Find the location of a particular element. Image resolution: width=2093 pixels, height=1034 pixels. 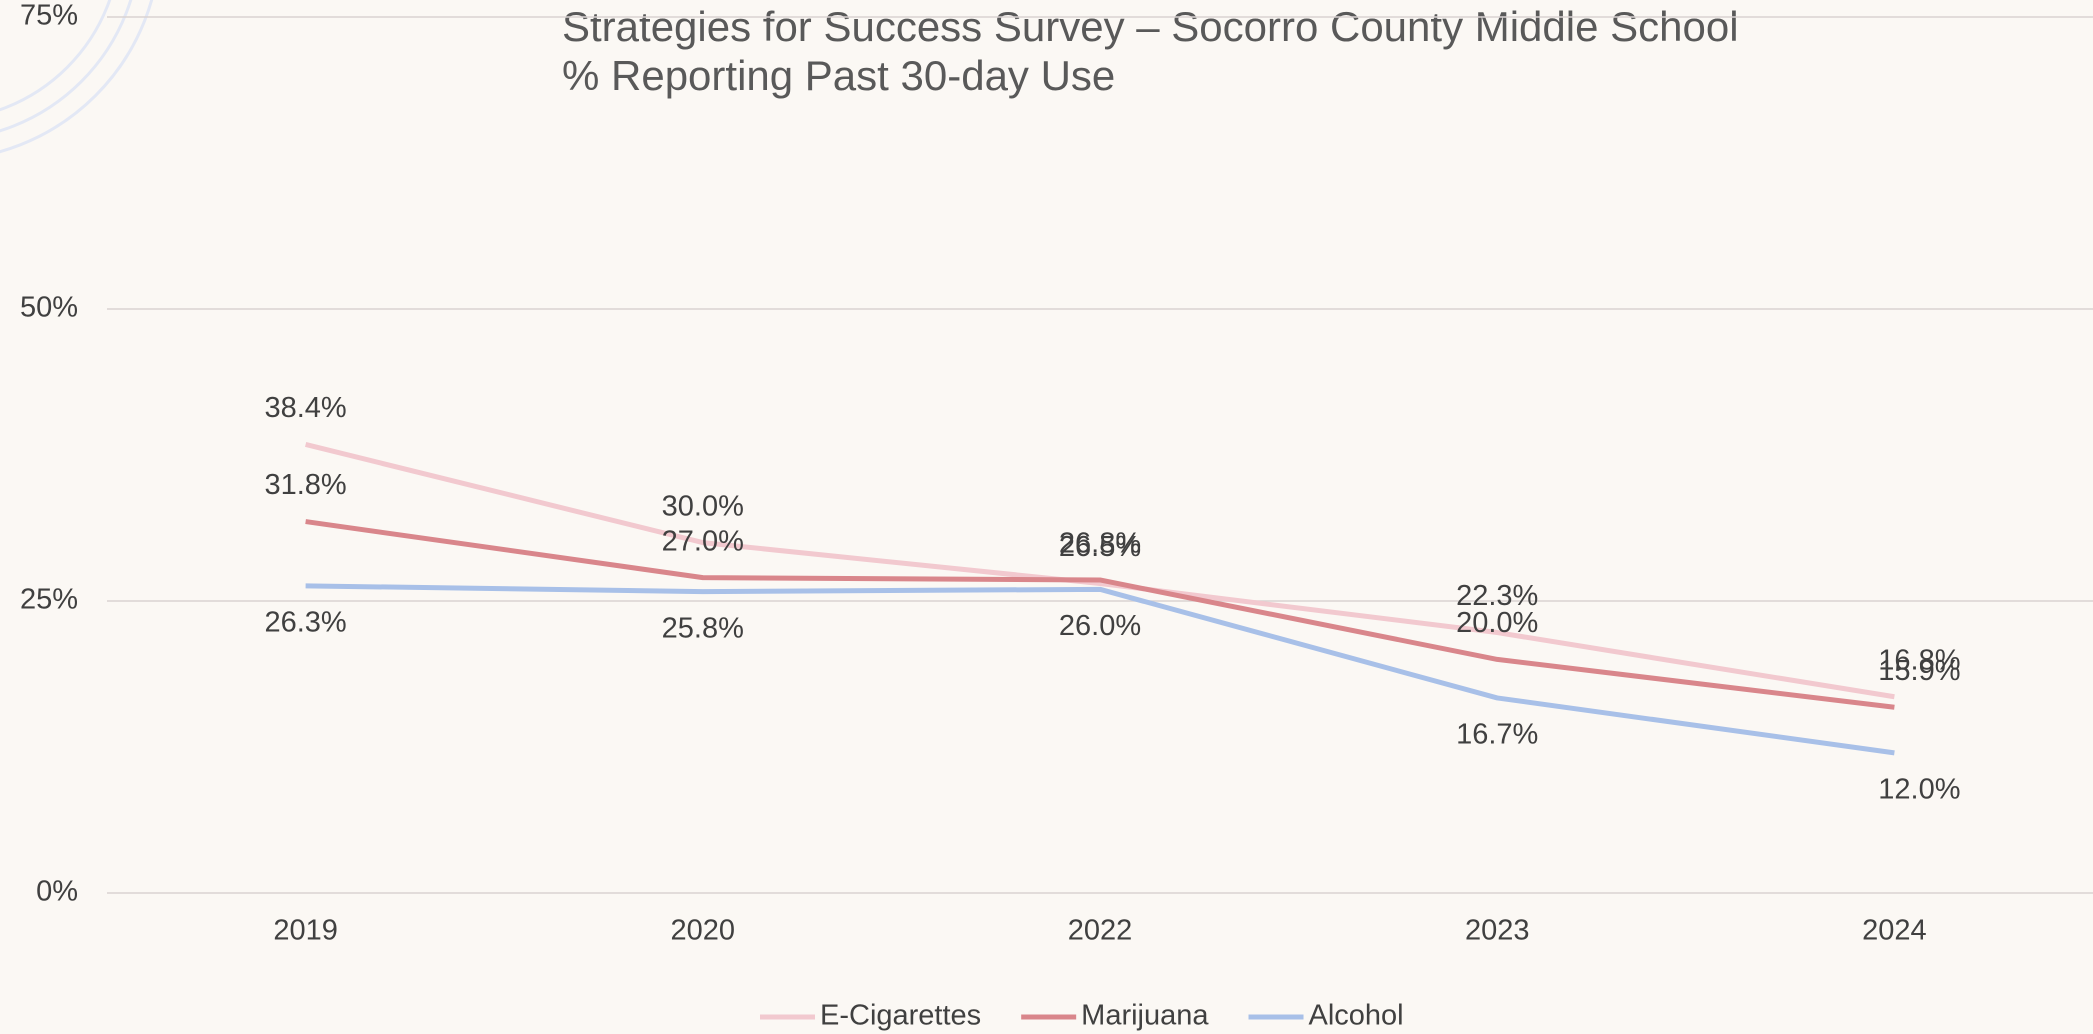

data-label: 16.8% is located at coordinates (1919, 660).